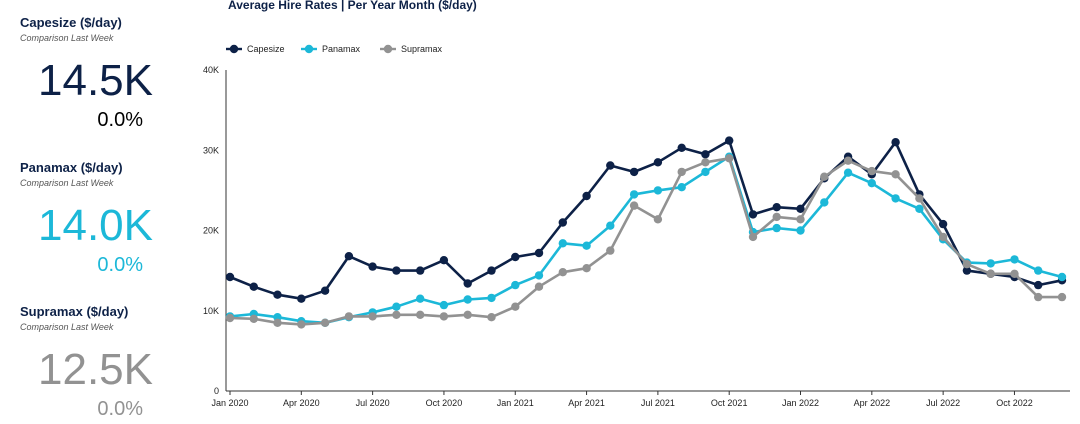  Describe the element at coordinates (341, 49) in the screenshot. I see `legend-label: Panamax` at that location.